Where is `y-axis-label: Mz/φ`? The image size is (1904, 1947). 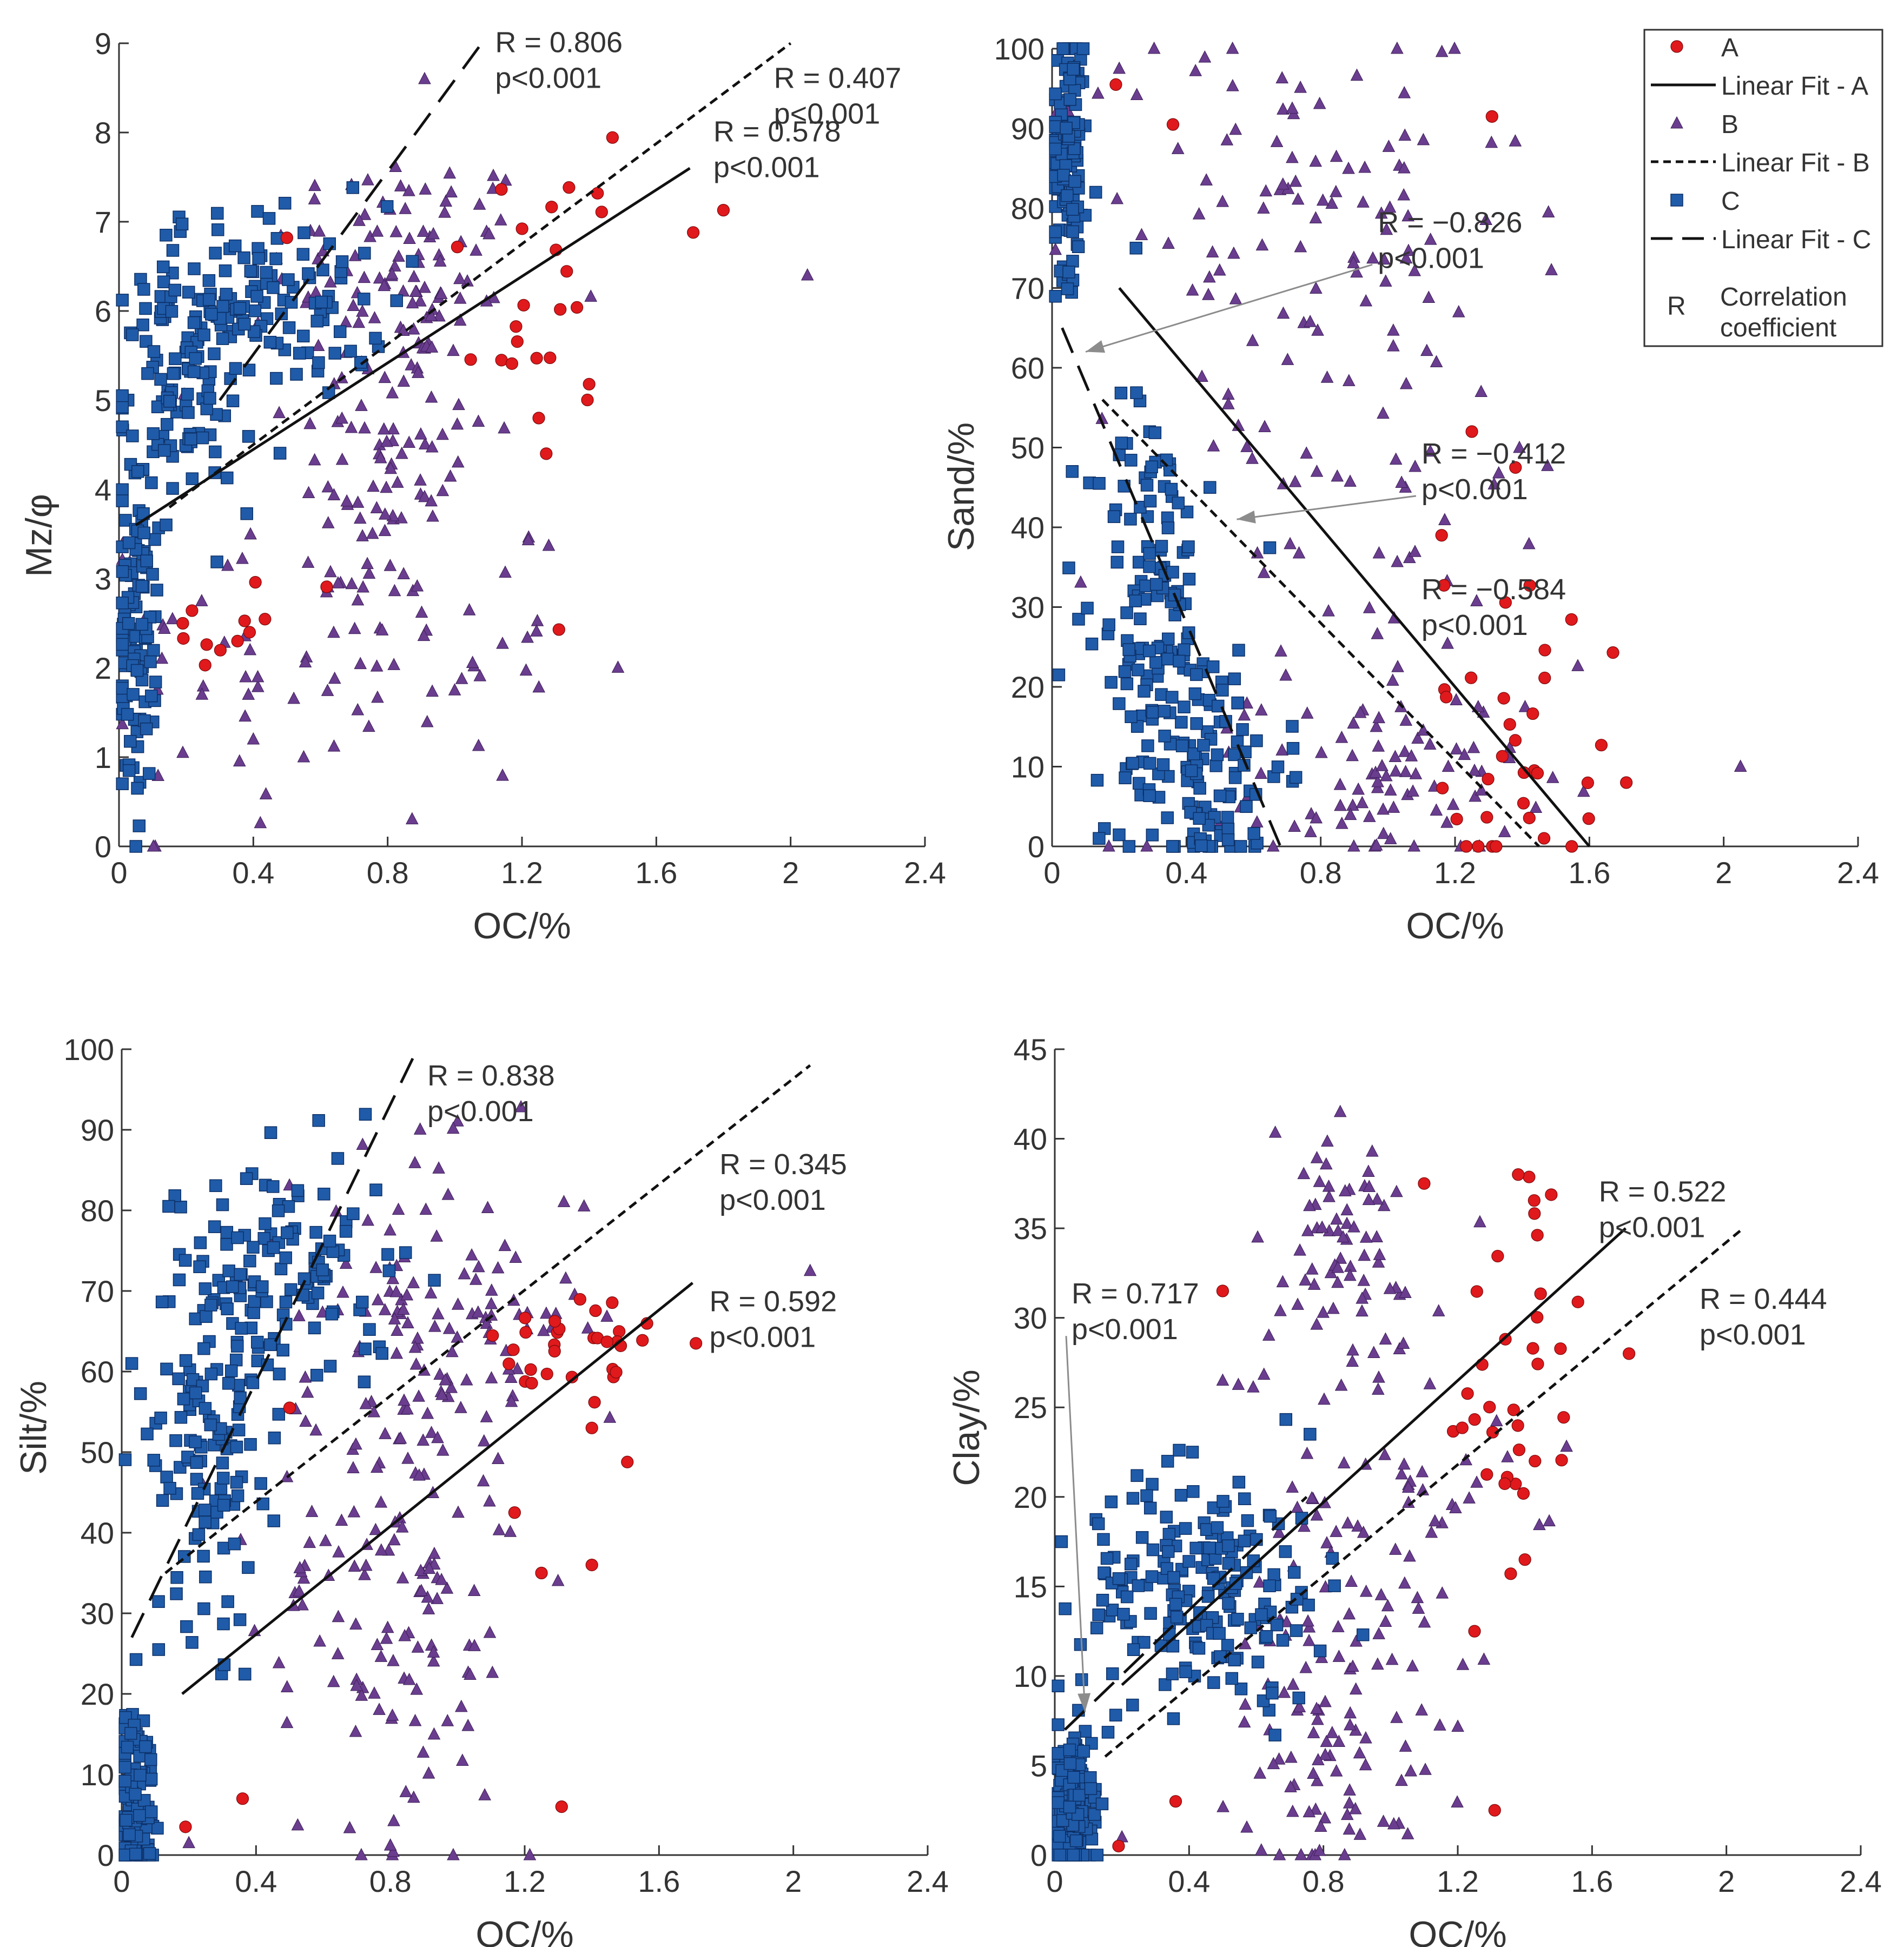
y-axis-label: Mz/φ is located at coordinates (39, 535).